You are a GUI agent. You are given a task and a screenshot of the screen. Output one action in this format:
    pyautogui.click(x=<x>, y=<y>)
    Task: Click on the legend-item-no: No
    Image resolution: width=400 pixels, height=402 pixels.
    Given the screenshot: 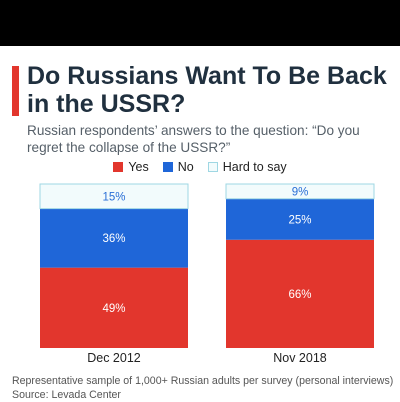 What is the action you would take?
    pyautogui.click(x=178, y=167)
    